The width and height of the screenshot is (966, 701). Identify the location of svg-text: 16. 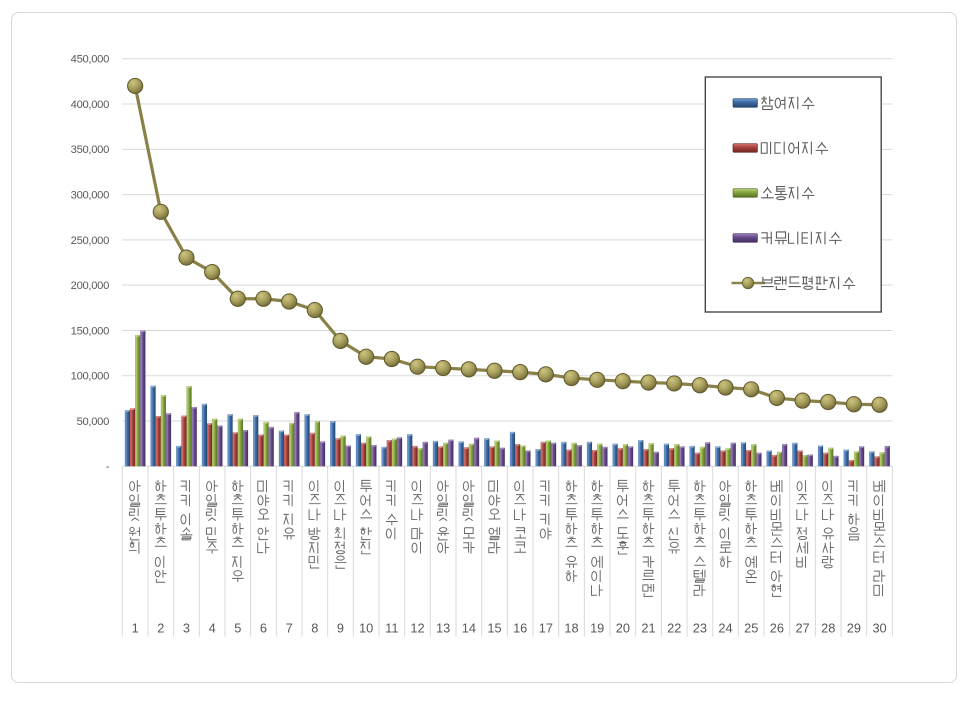
(520, 628).